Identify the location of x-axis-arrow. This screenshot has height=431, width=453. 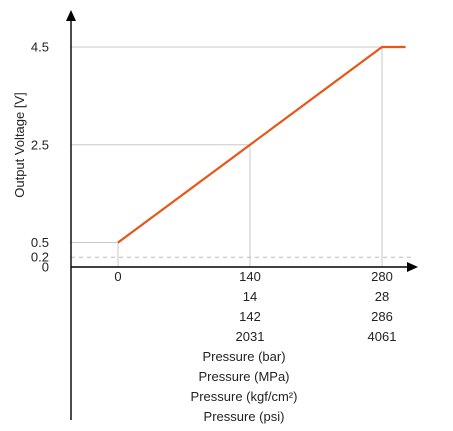
(412, 267).